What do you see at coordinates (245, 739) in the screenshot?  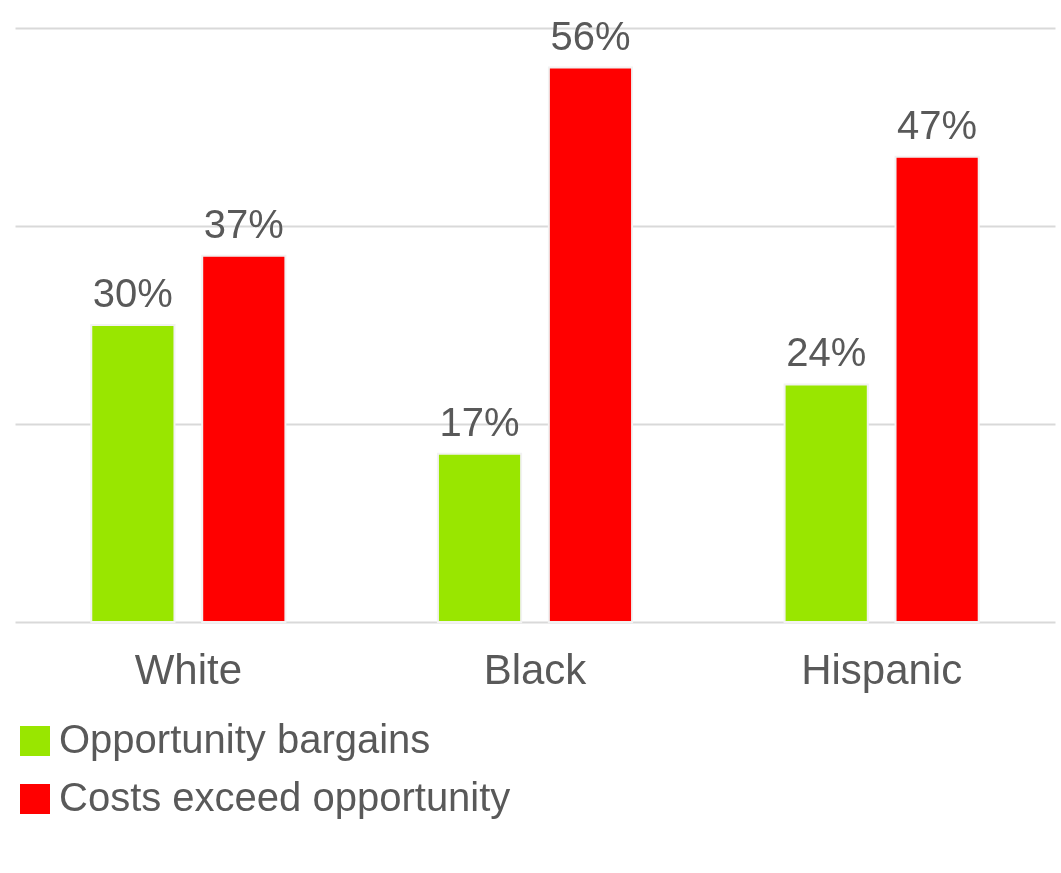 I see `legend-label: Opportunity bargains` at bounding box center [245, 739].